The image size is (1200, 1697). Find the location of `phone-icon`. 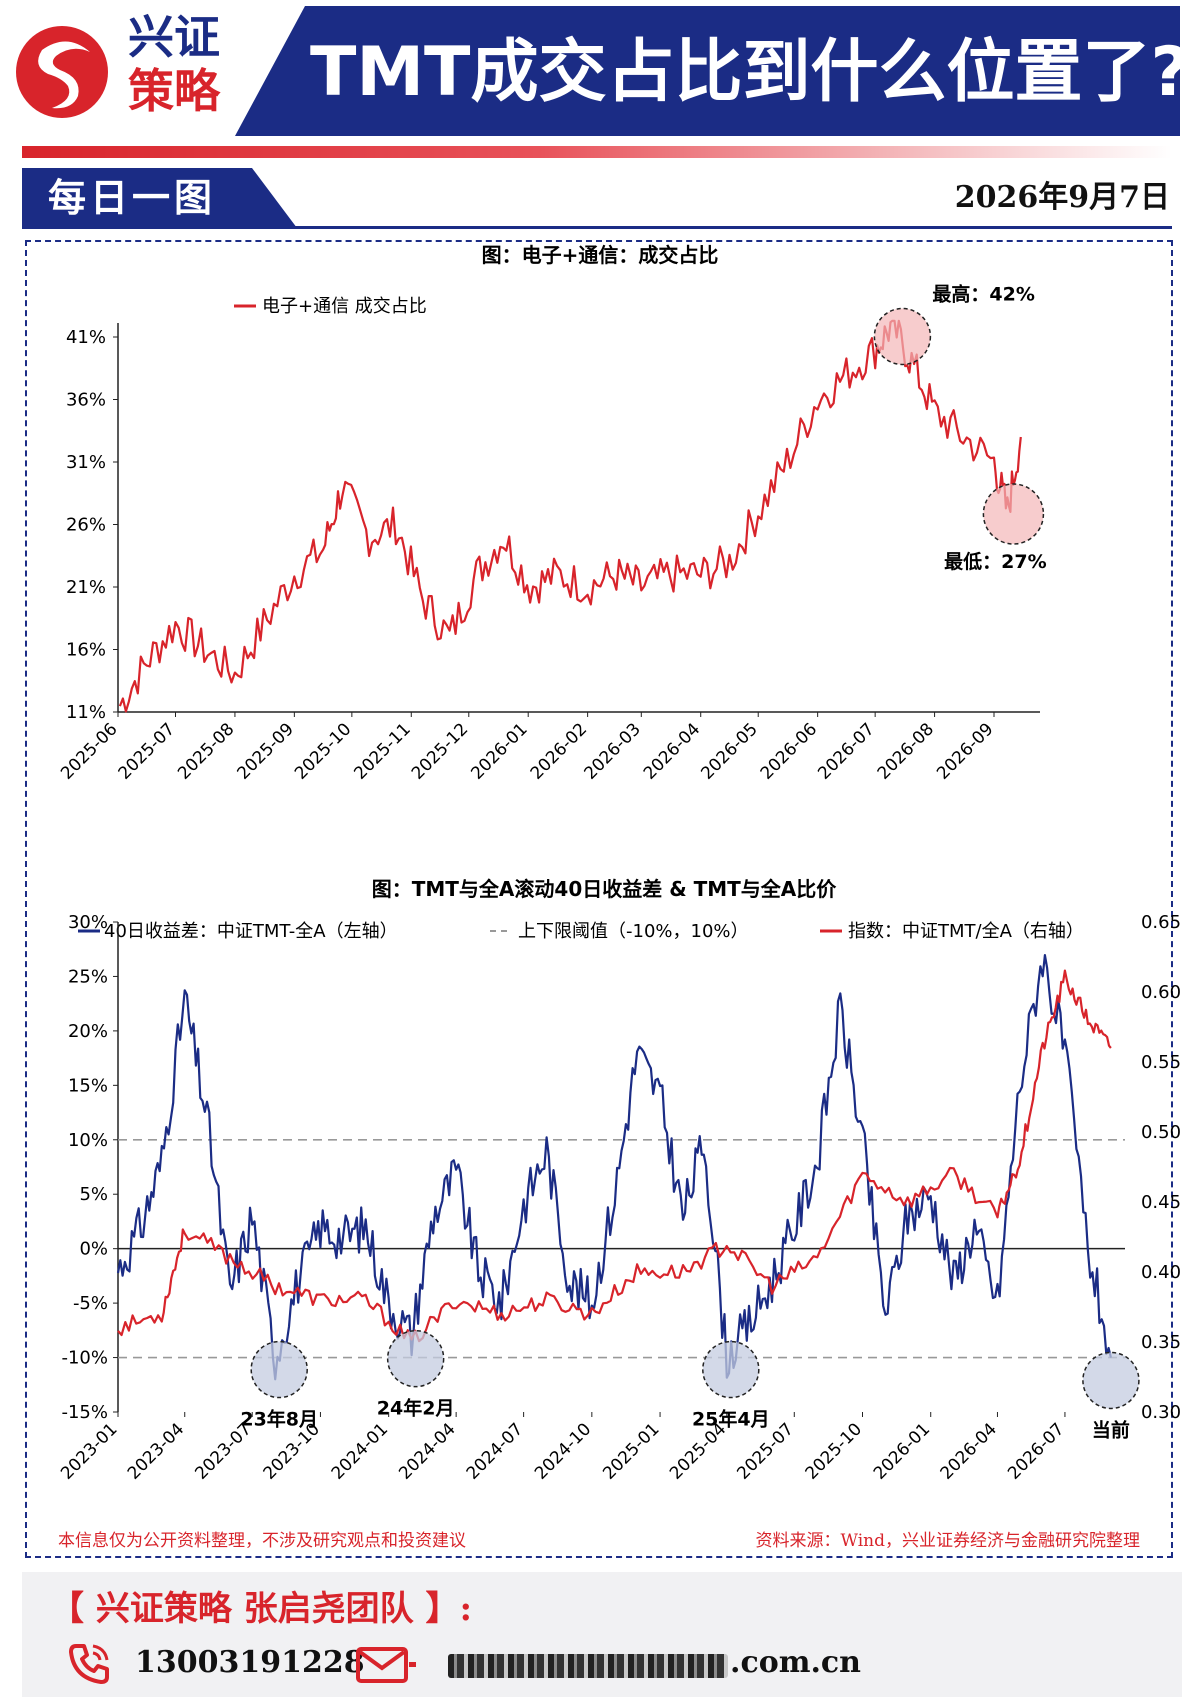

phone-icon is located at coordinates (89, 1664).